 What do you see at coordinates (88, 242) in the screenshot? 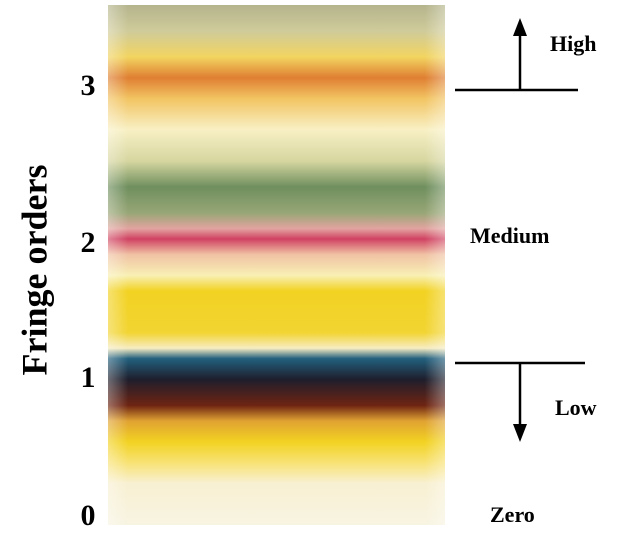
I see `tick-label: 2` at bounding box center [88, 242].